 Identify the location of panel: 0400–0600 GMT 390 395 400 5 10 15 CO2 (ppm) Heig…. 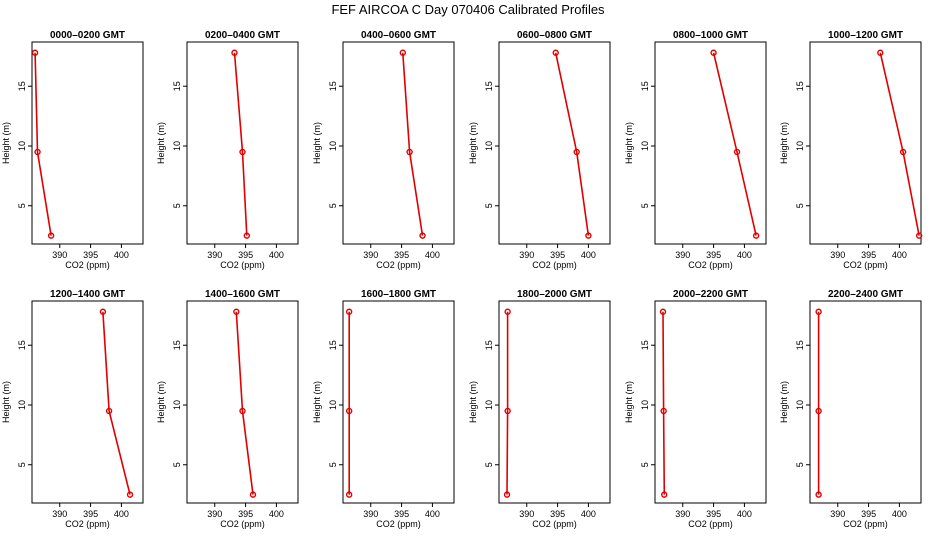
(383, 150).